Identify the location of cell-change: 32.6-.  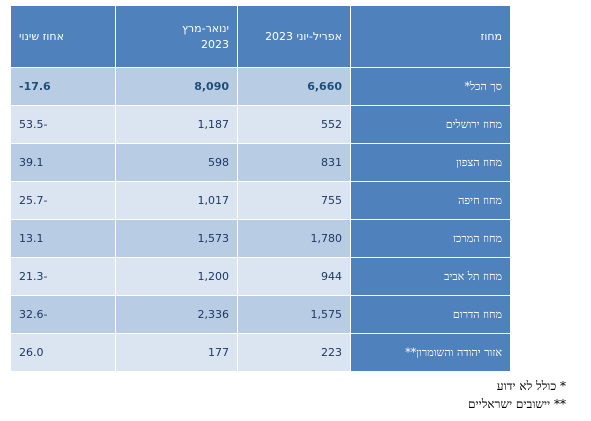
(63, 314).